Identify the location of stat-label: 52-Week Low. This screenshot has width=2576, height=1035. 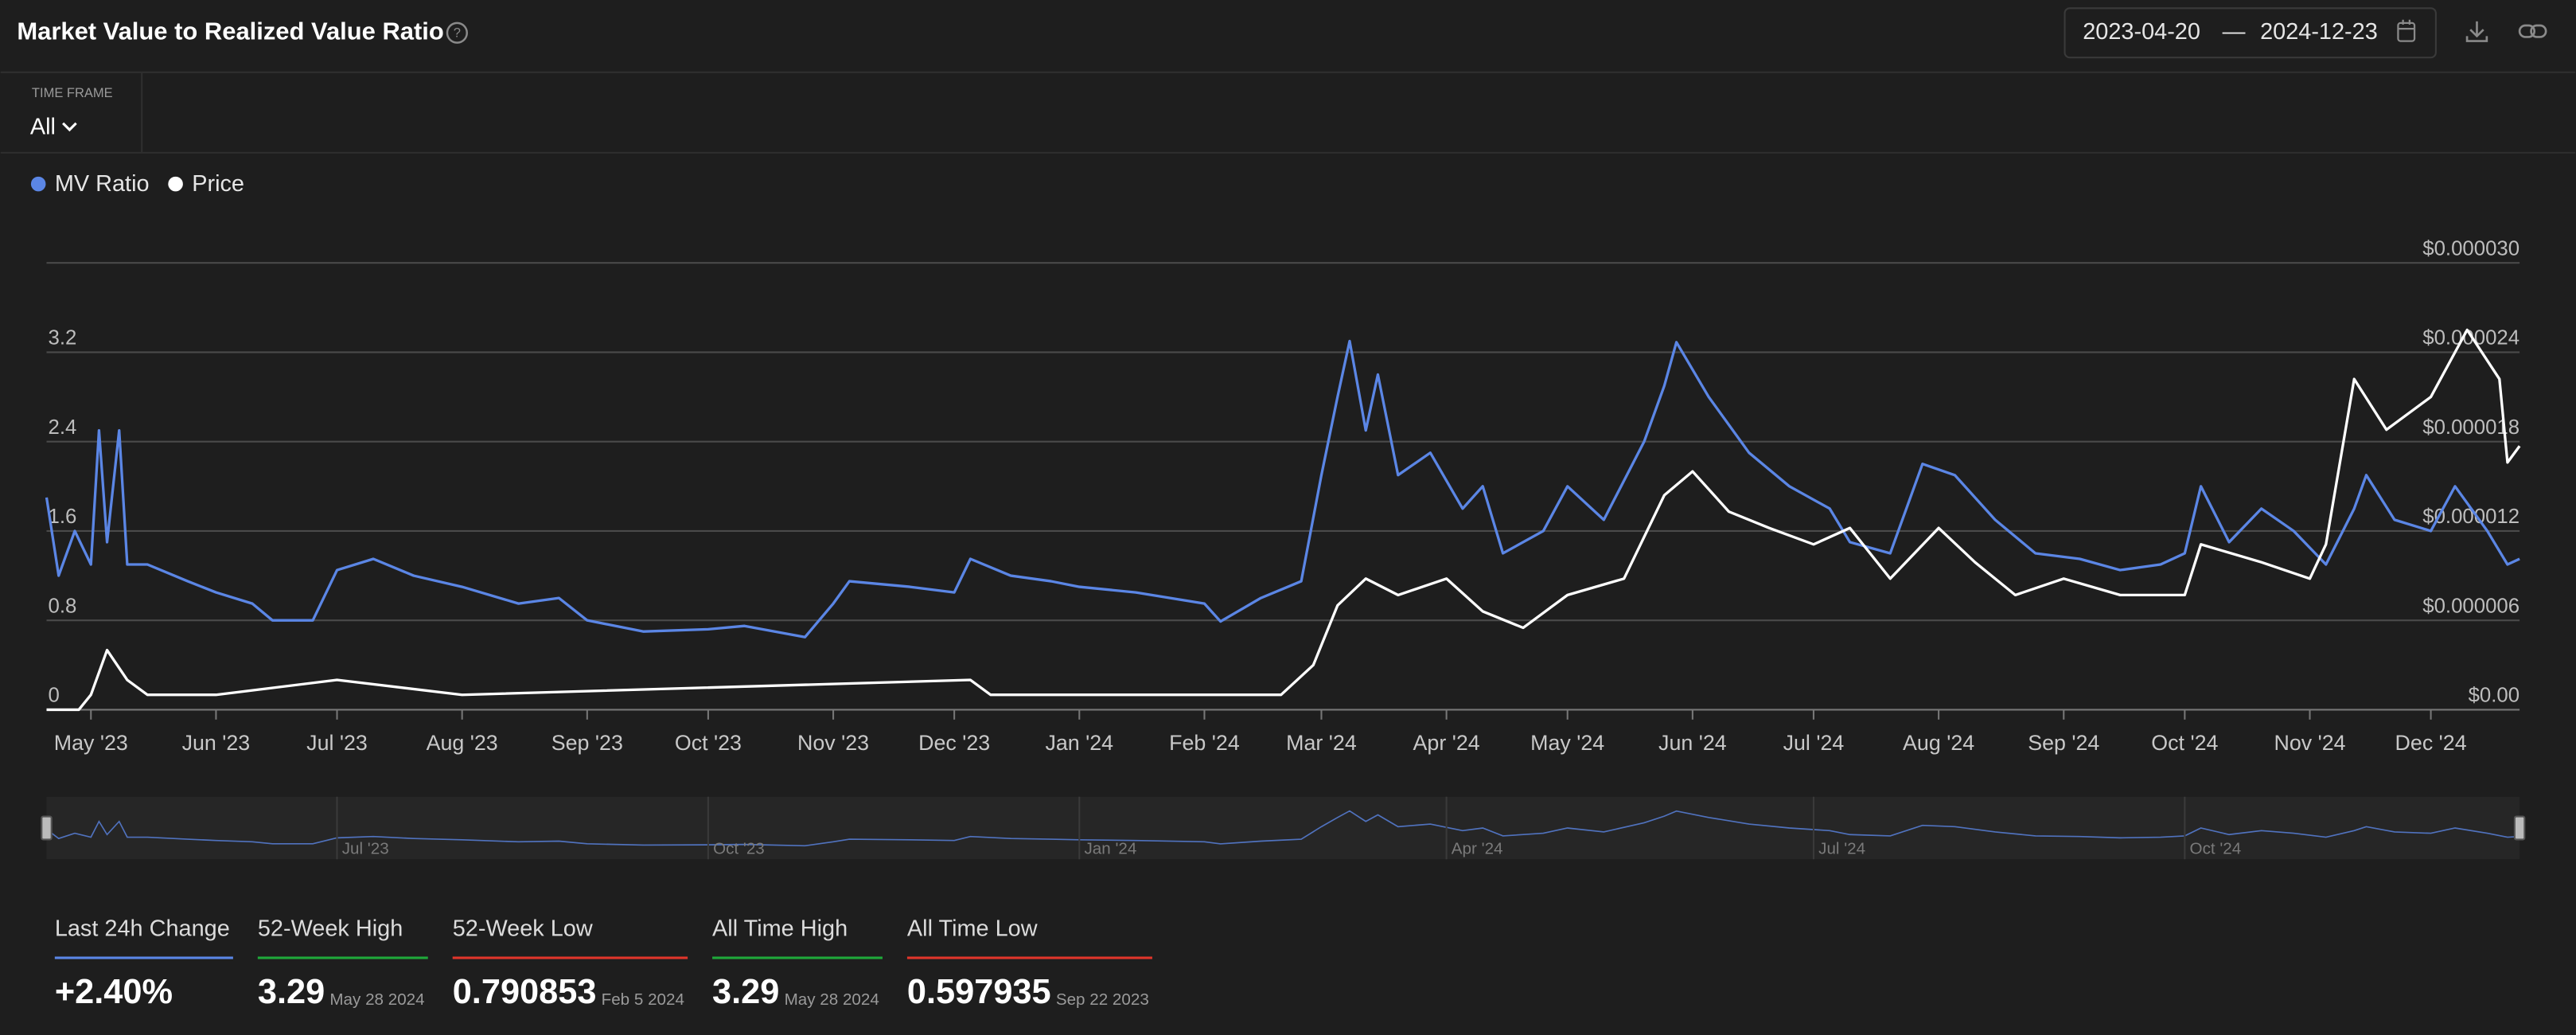
(523, 929).